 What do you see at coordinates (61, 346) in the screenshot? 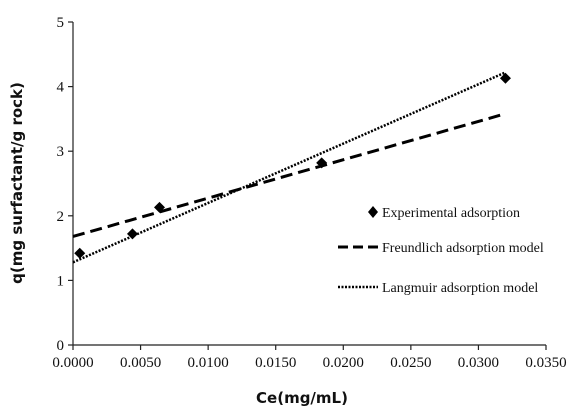
I see `y-tick-label: 0` at bounding box center [61, 346].